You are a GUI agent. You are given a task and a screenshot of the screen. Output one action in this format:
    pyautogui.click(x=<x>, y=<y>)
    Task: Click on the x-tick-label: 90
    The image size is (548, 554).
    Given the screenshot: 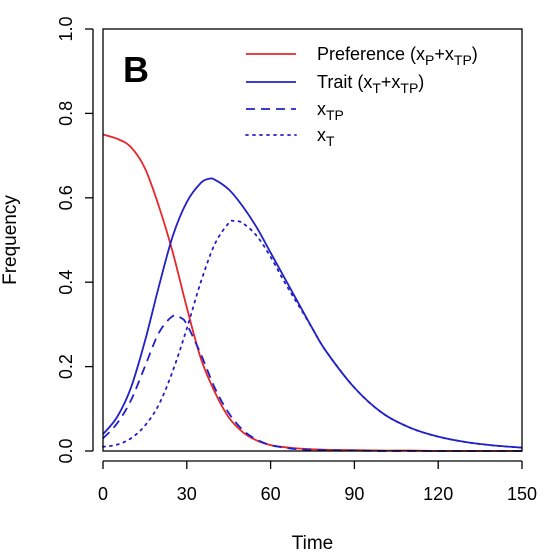 What is the action you would take?
    pyautogui.click(x=354, y=494)
    